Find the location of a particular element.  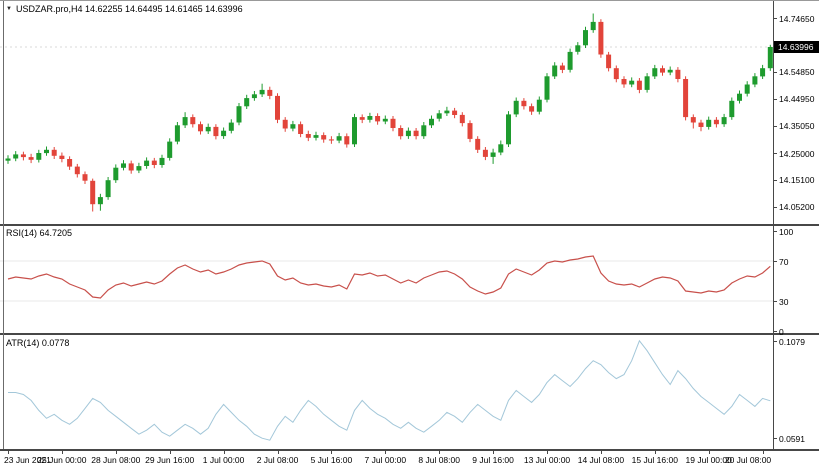

price-axis-label: 14.54850 is located at coordinates (797, 72).